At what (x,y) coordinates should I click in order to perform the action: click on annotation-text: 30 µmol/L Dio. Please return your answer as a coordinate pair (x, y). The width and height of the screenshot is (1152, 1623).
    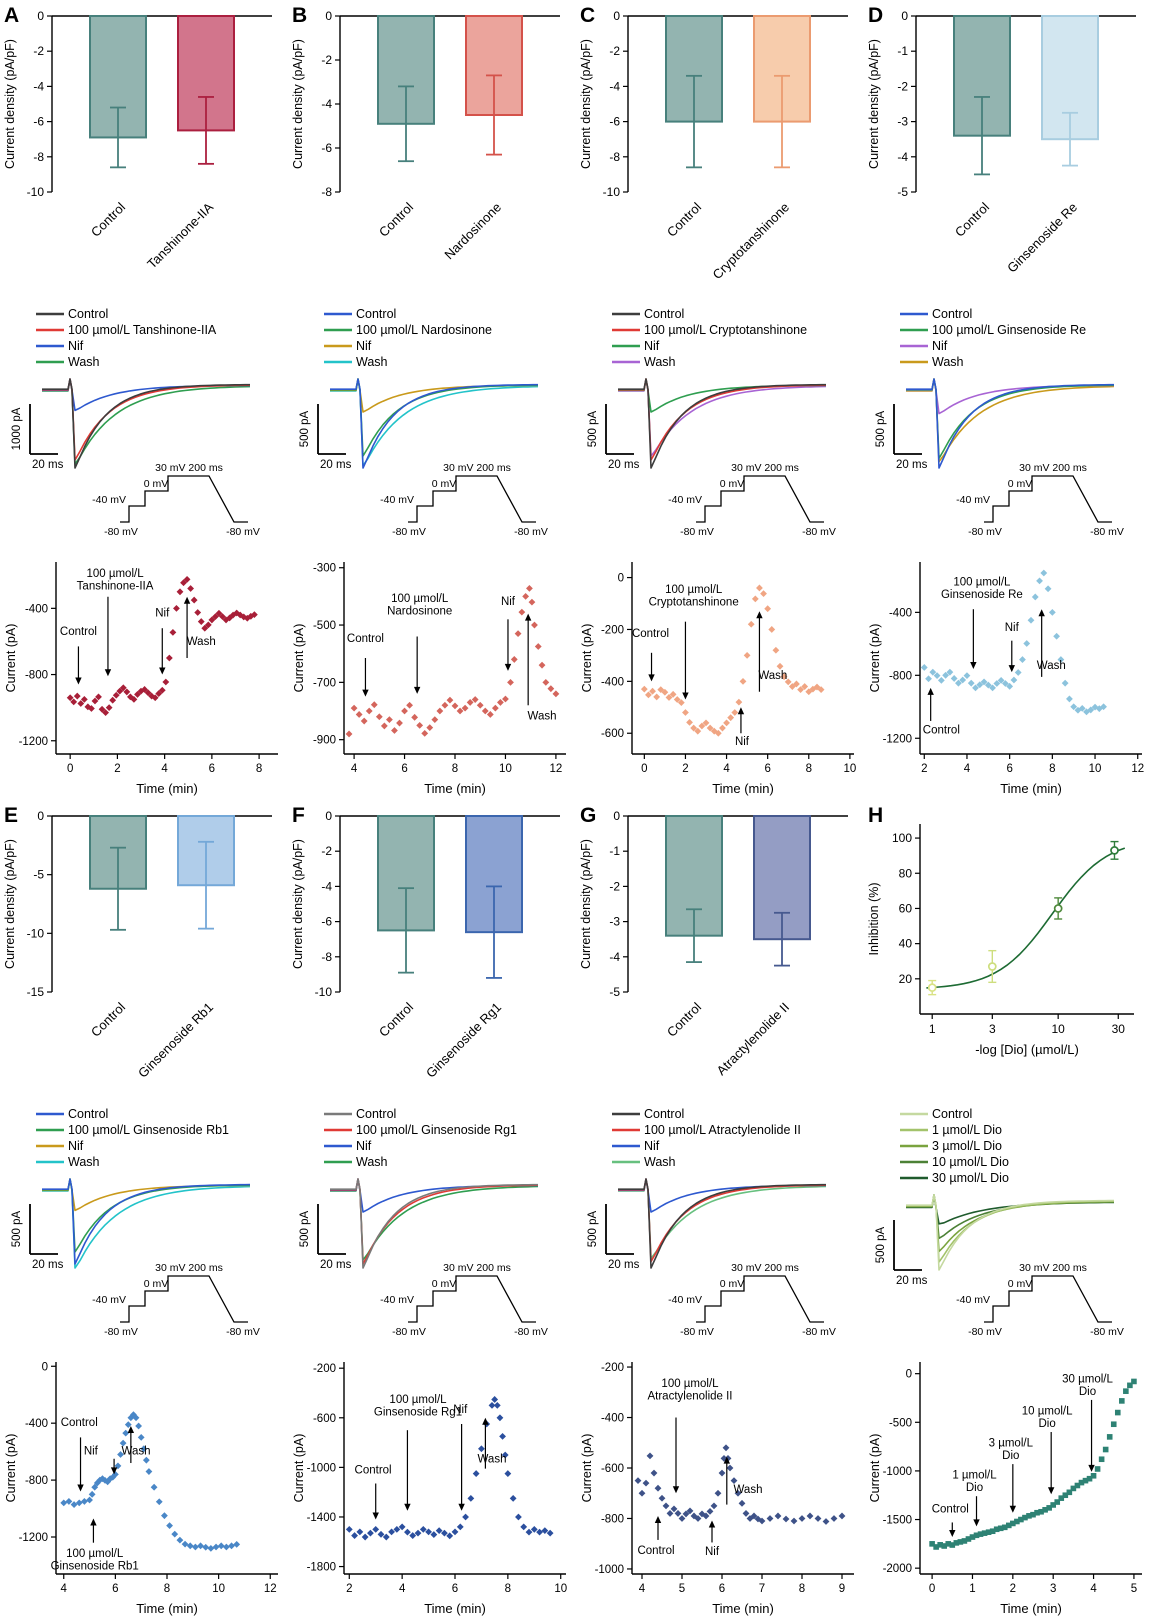
    Looking at the image, I should click on (1087, 1385).